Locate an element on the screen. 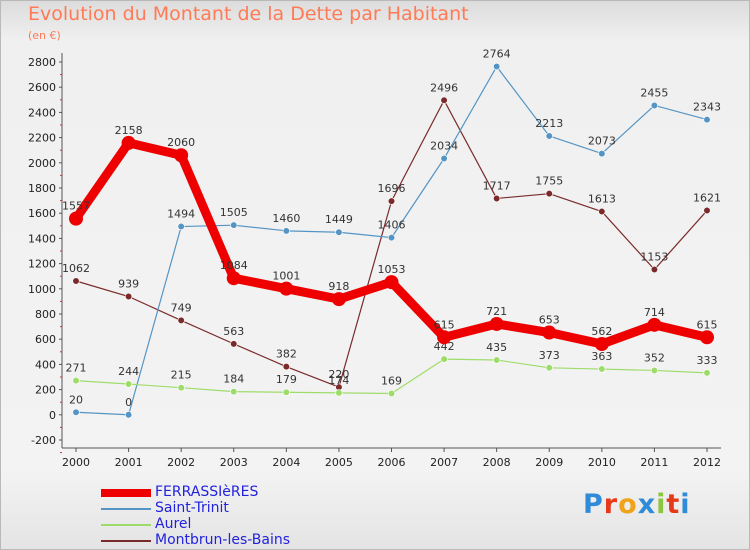  data-label: 1613 is located at coordinates (602, 199).